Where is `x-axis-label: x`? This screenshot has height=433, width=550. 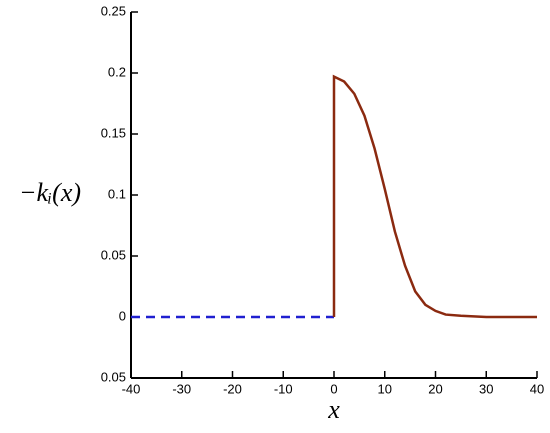
x-axis-label: x is located at coordinates (333, 409).